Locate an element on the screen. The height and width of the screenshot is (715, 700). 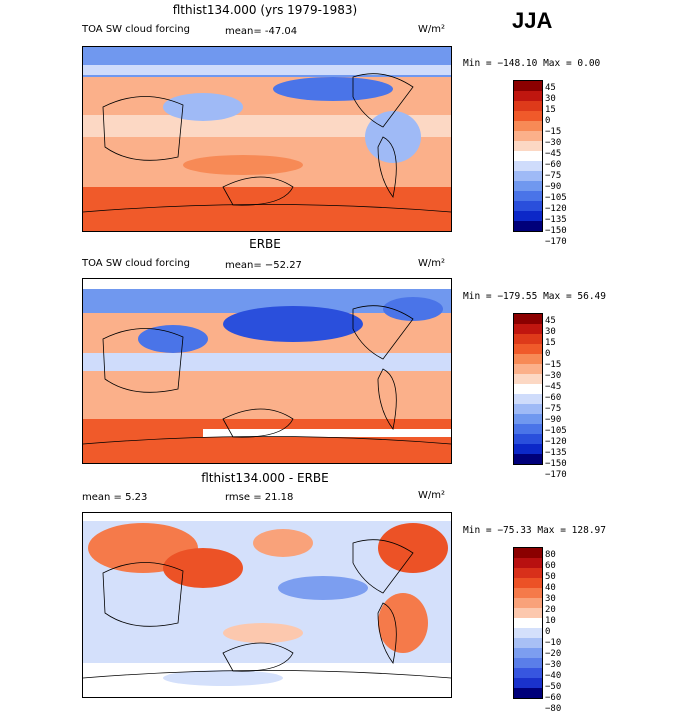
colorbar-level-label: −10 is located at coordinates (553, 643).